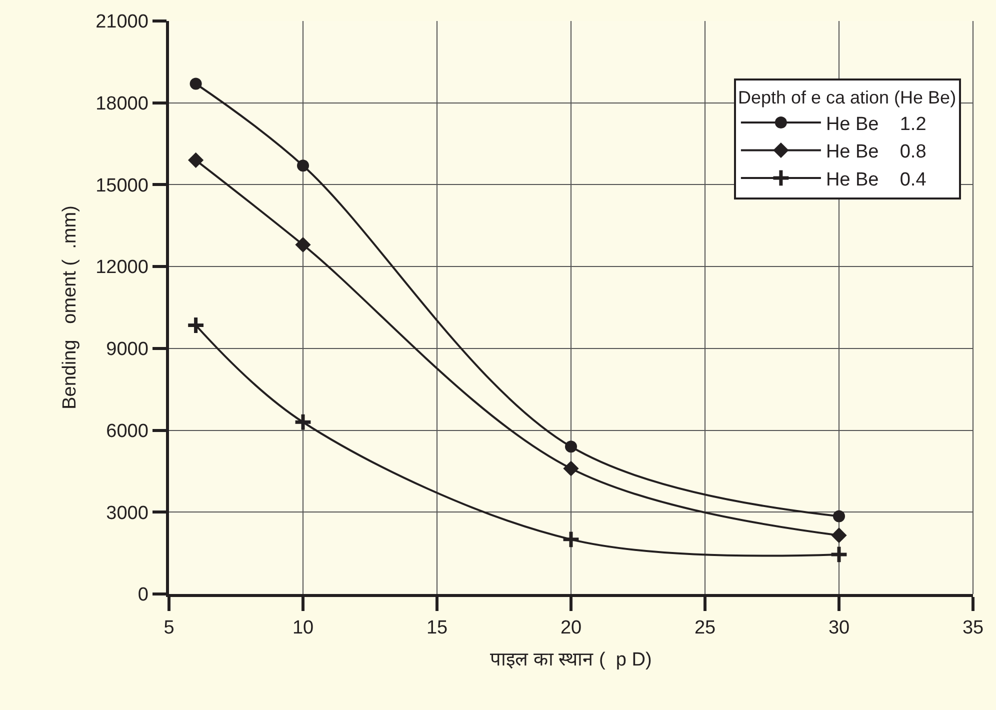  What do you see at coordinates (876, 152) in the screenshot?
I see `legend-label: He Be 0.8` at bounding box center [876, 152].